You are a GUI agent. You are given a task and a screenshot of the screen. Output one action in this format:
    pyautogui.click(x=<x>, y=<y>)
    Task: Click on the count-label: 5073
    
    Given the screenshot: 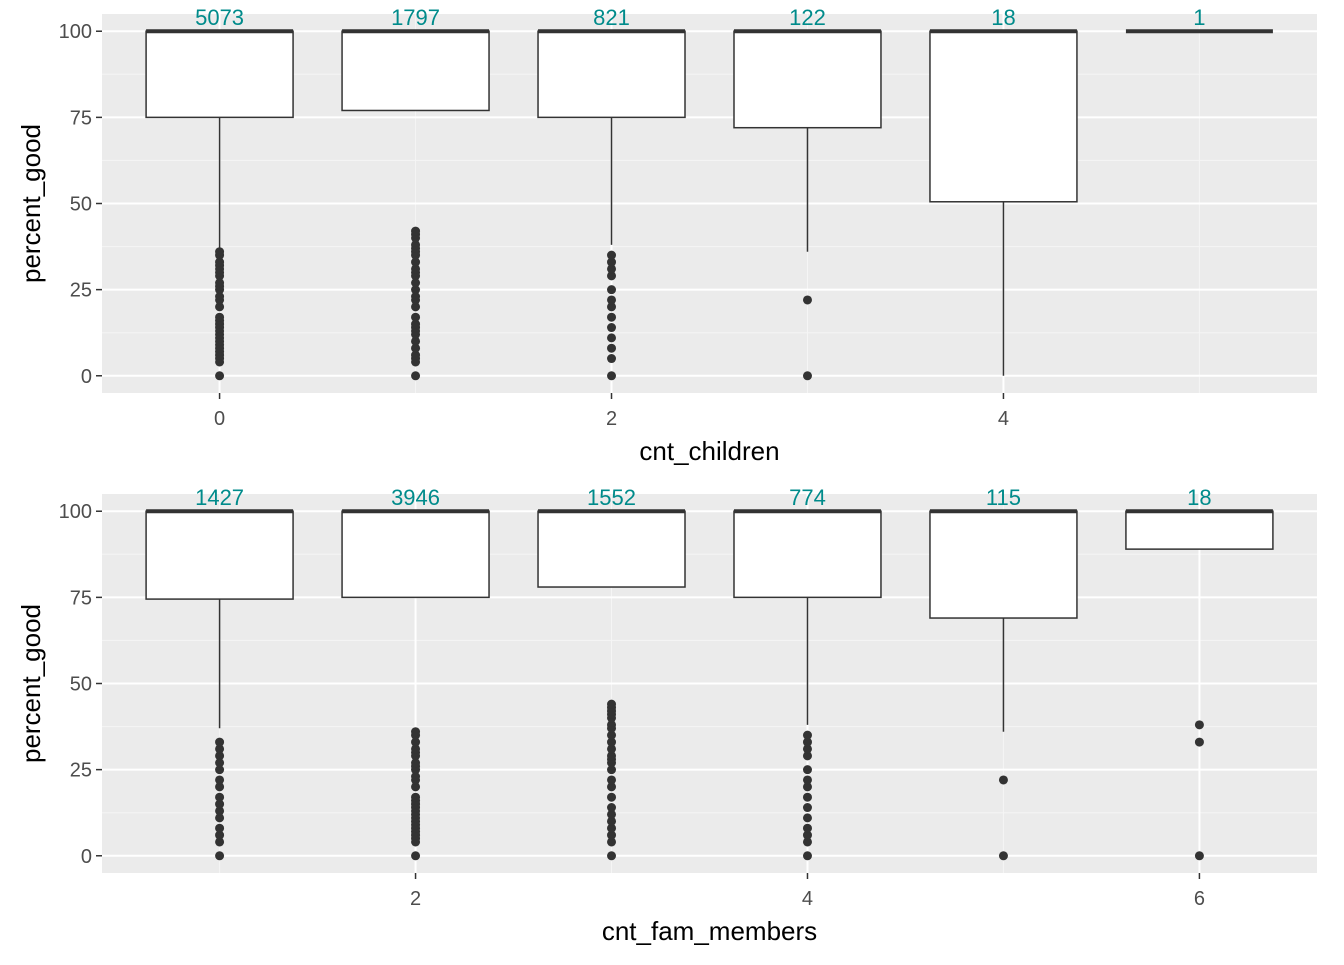 What is the action you would take?
    pyautogui.click(x=219, y=17)
    